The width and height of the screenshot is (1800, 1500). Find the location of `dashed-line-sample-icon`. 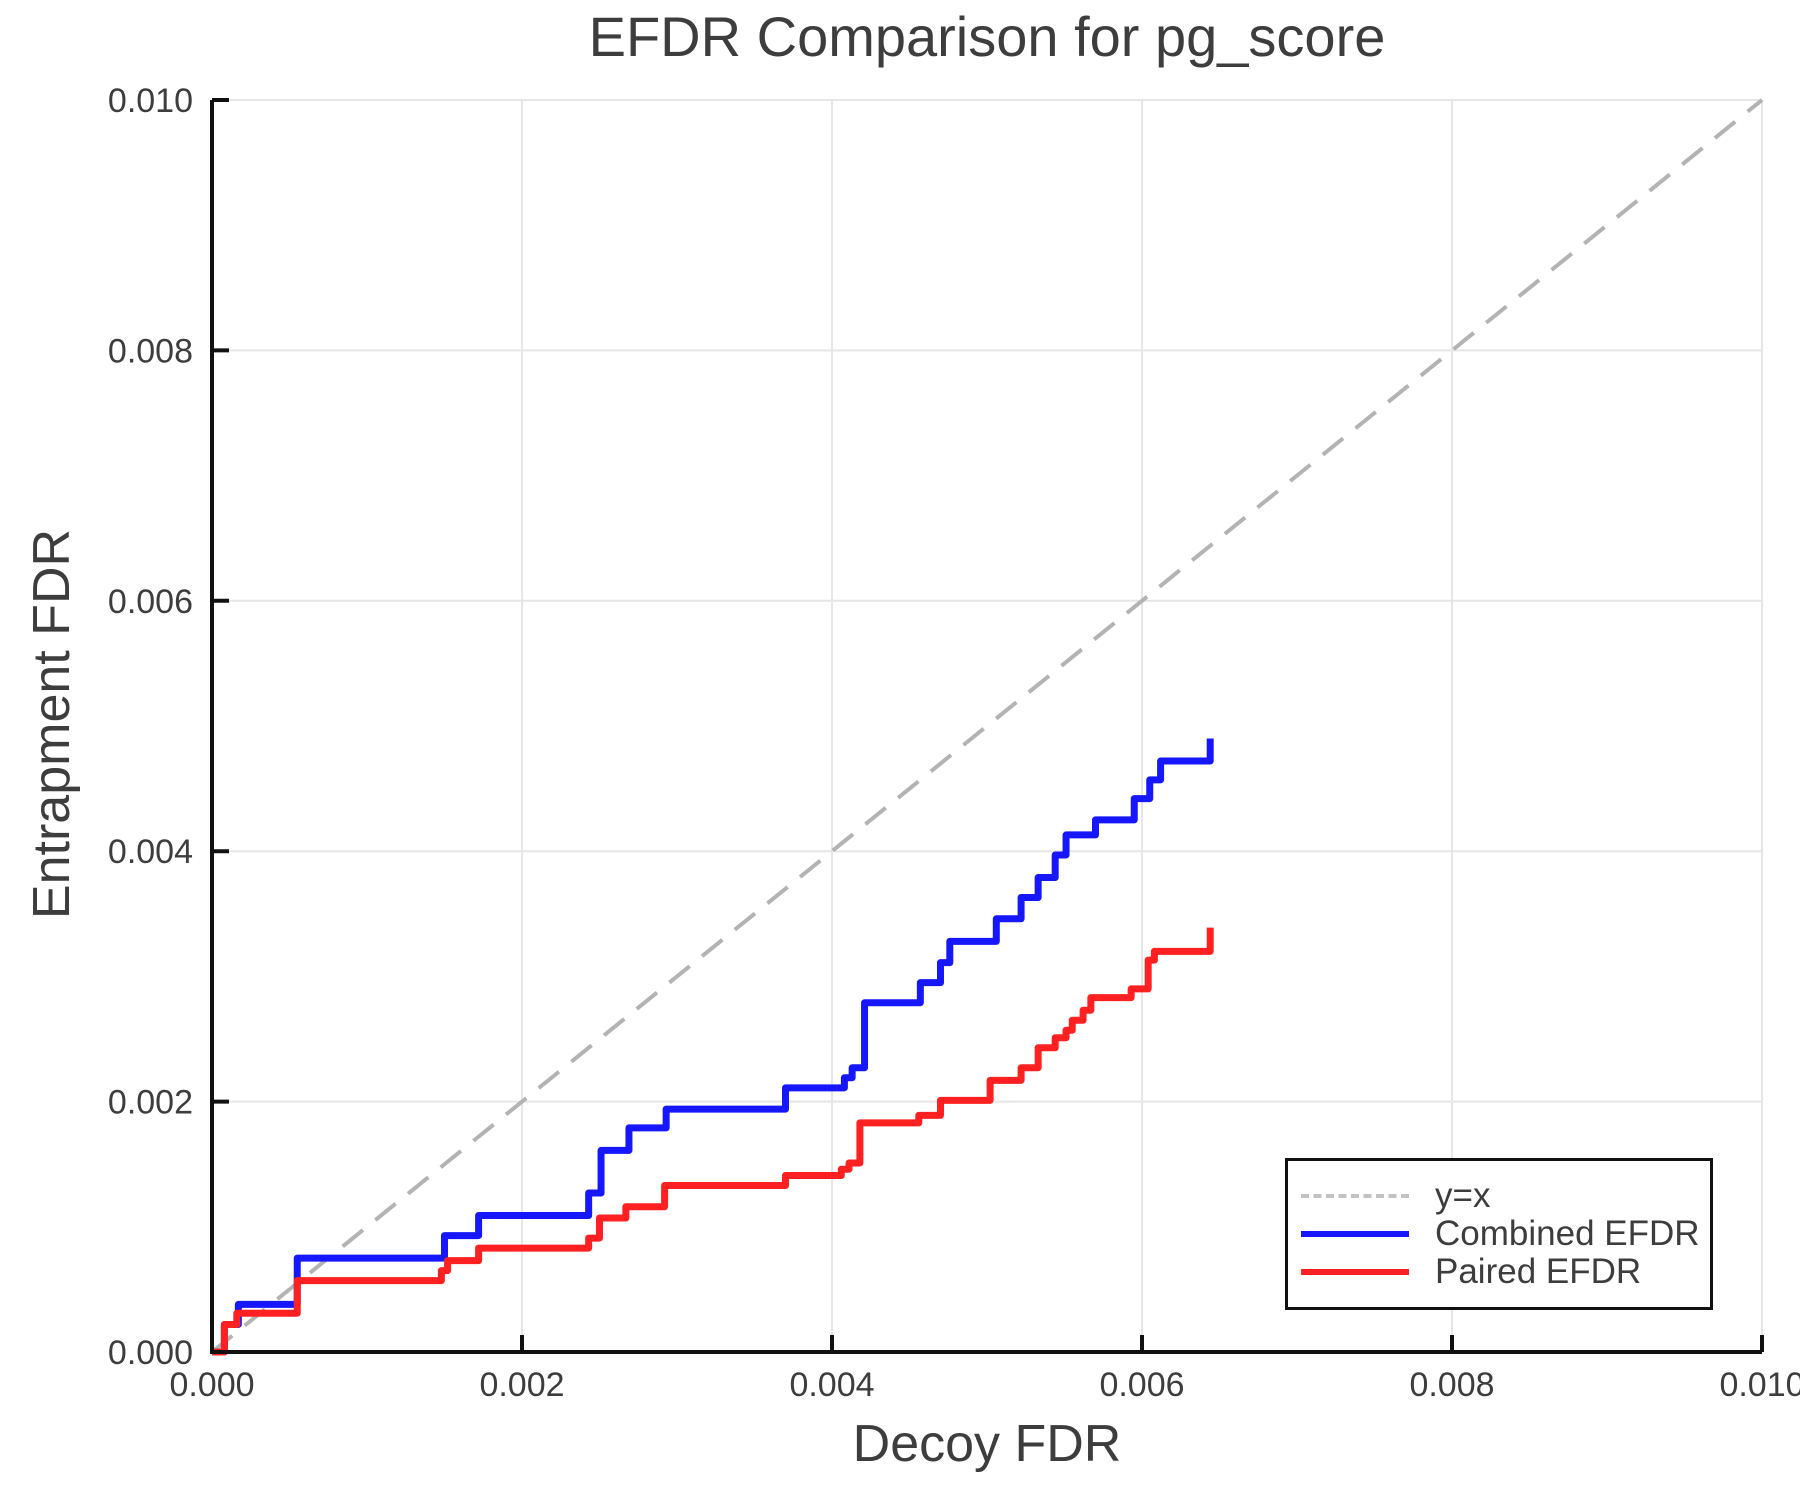

dashed-line-sample-icon is located at coordinates (1355, 1196).